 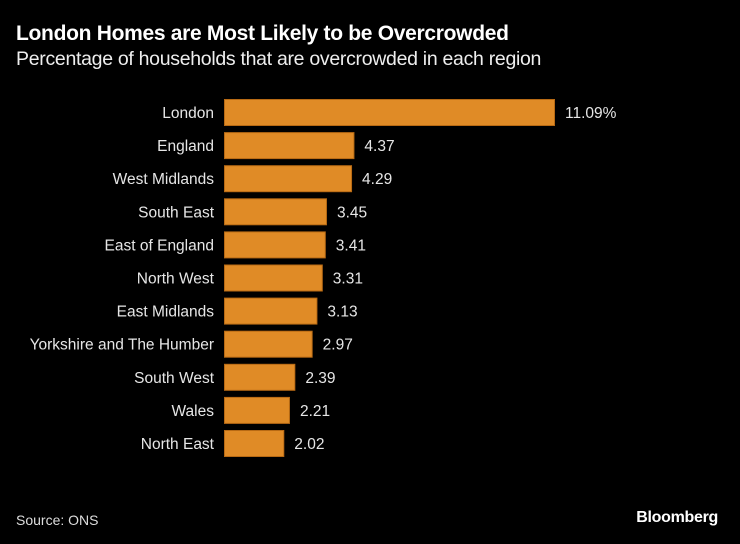 I want to click on category-label: North East, so click(x=178, y=444).